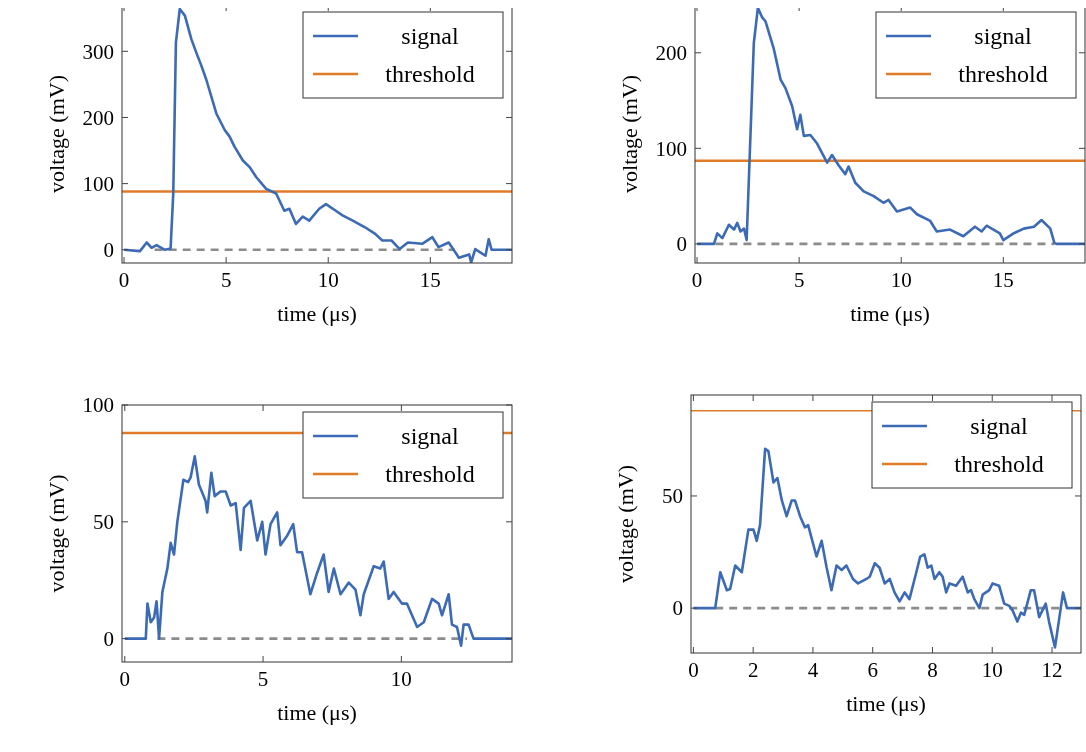 This screenshot has width=1086, height=752. Describe the element at coordinates (98, 51) in the screenshot. I see `y-tick-label: 300` at that location.